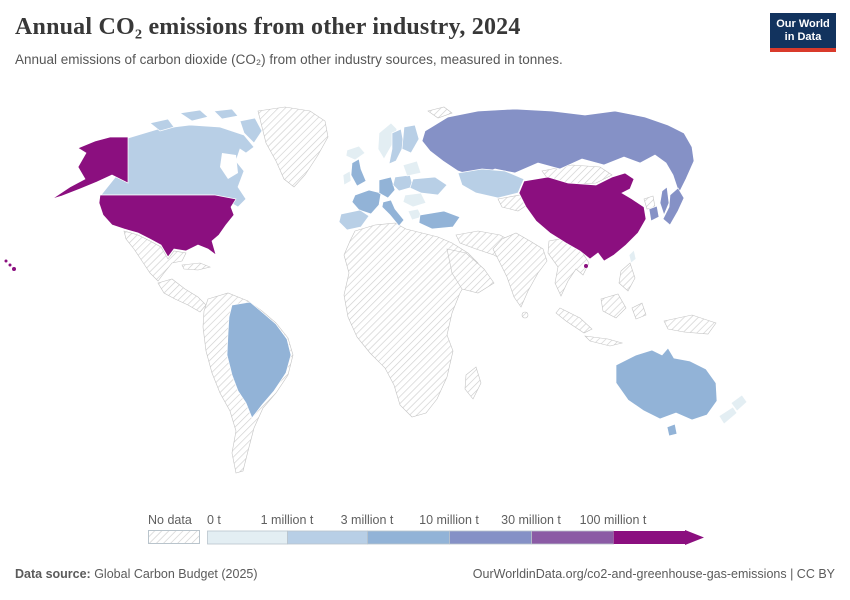 The height and width of the screenshot is (600, 850). What do you see at coordinates (170, 520) in the screenshot?
I see `legend-no-data-label: No data` at bounding box center [170, 520].